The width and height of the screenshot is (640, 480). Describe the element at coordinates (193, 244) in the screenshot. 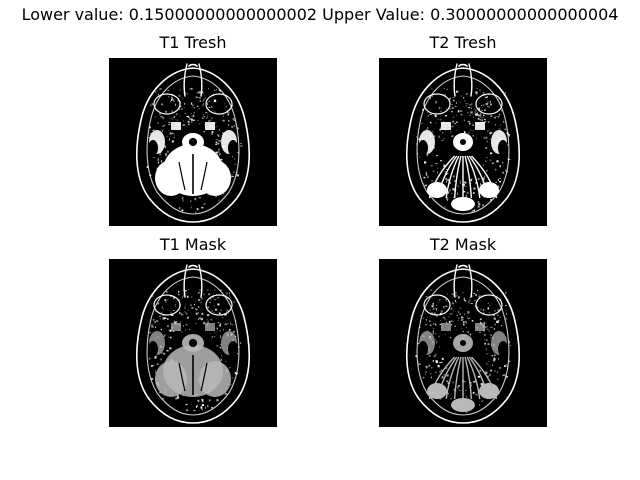

I see `panel-title-t1-mask: T1 Mask` at that location.